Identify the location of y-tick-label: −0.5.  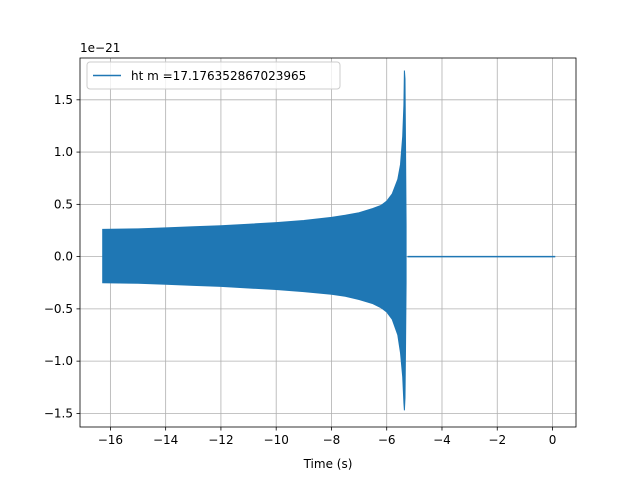
(58, 309).